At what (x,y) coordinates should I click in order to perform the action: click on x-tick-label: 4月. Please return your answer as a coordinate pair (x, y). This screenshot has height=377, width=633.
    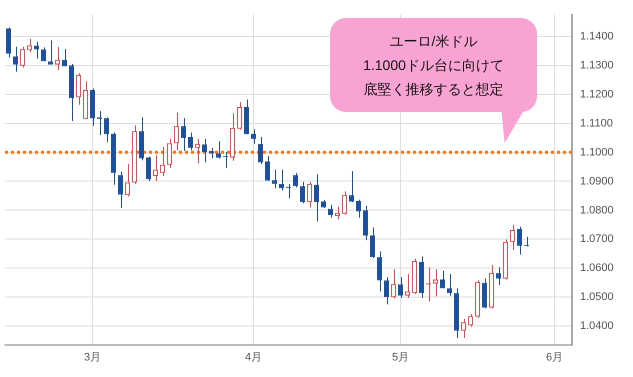
    Looking at the image, I should click on (253, 358).